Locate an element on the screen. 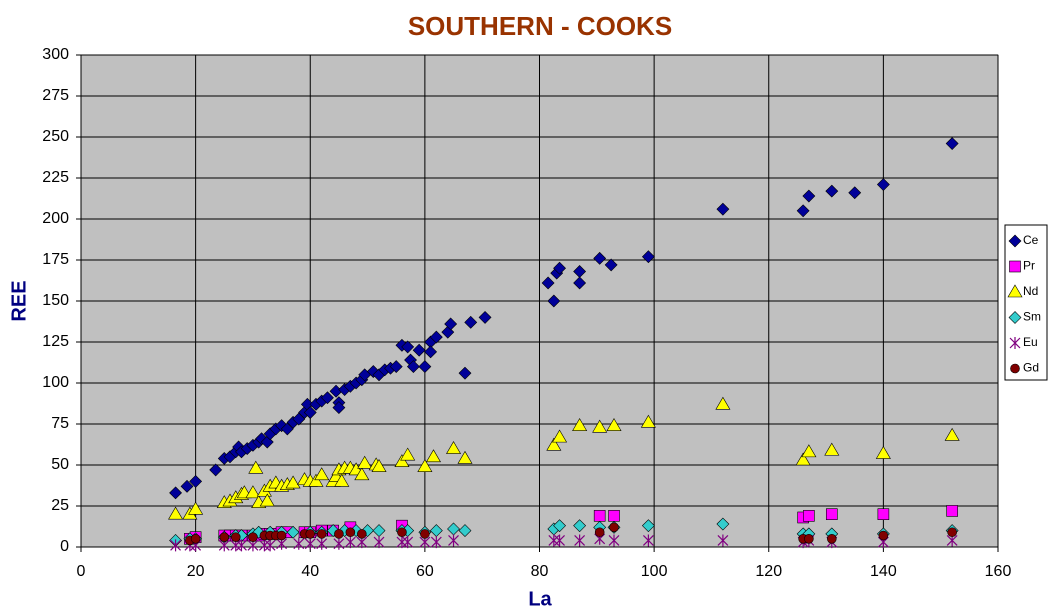 The width and height of the screenshot is (1052, 611). chart-title: SOUTHERN - COOKS is located at coordinates (540, 26).